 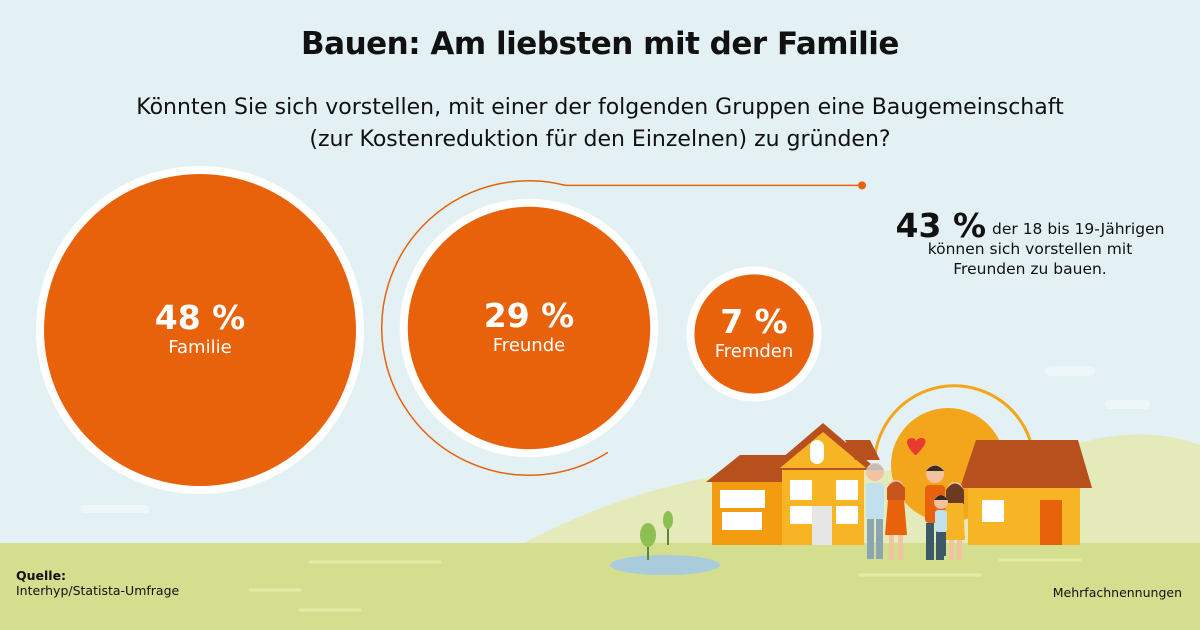 What do you see at coordinates (824, 484) in the screenshot?
I see `house-big` at bounding box center [824, 484].